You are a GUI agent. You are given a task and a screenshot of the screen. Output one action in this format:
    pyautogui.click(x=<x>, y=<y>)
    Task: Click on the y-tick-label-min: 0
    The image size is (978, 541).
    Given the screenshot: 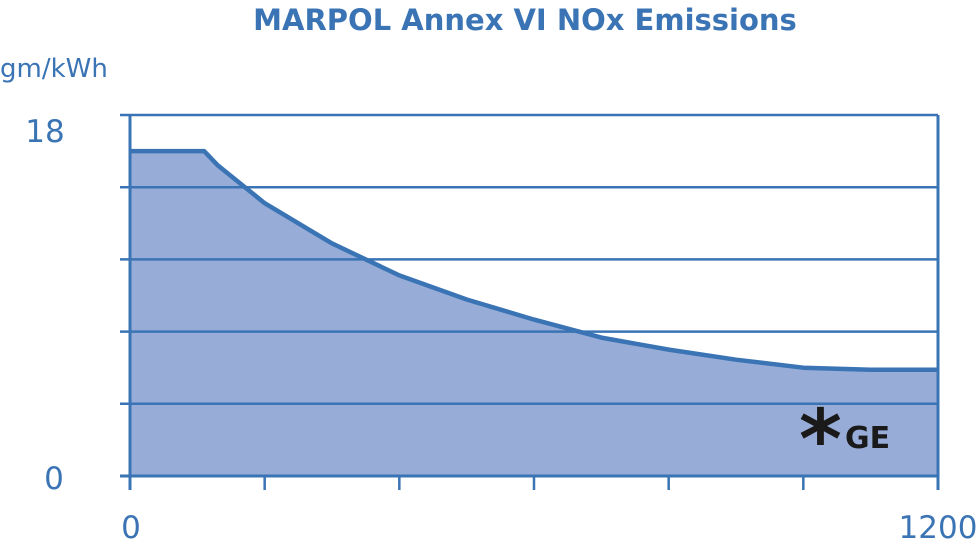 What is the action you would take?
    pyautogui.click(x=54, y=479)
    